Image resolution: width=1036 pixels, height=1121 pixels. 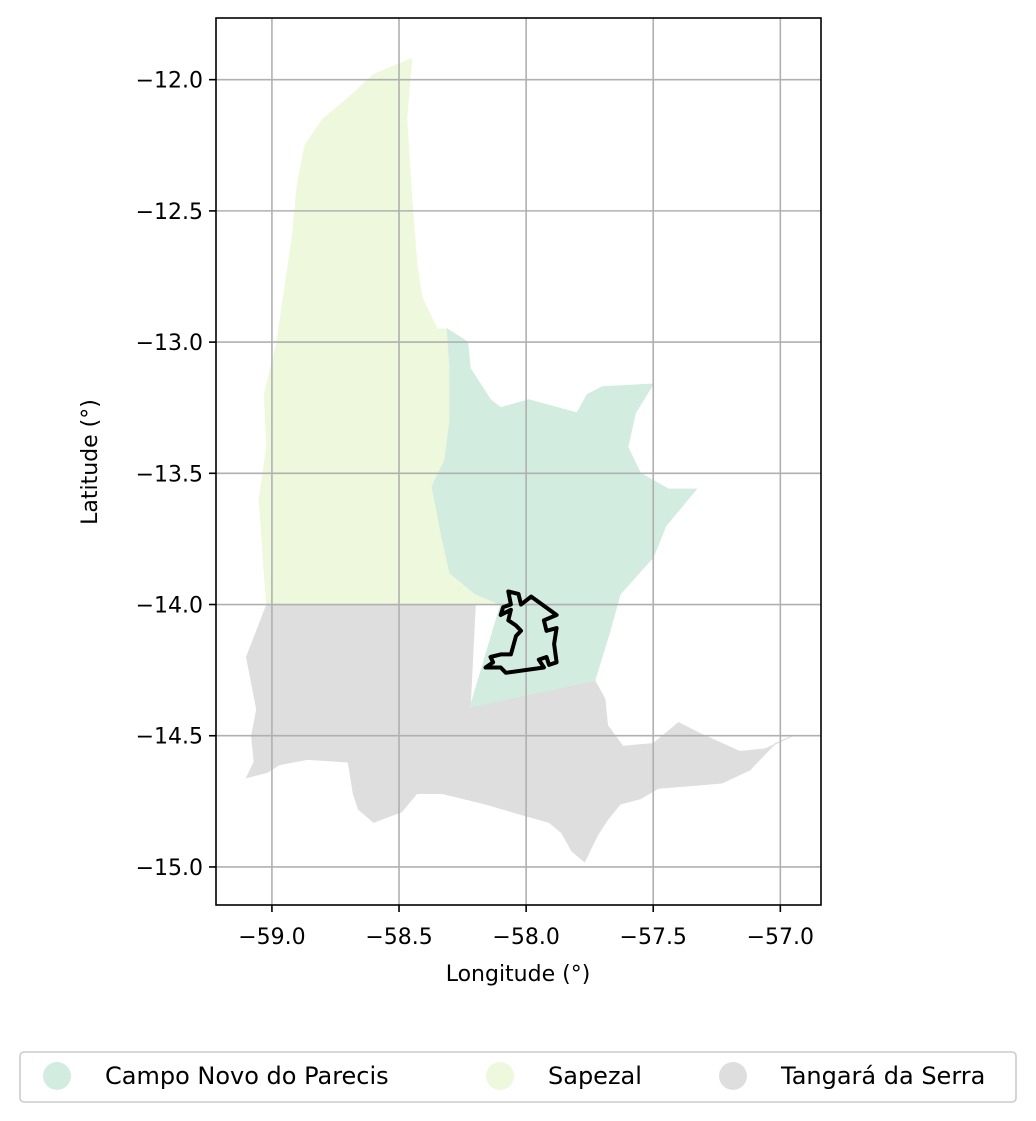 I want to click on legend-label: Campo Novo do Parecis, so click(x=247, y=1076).